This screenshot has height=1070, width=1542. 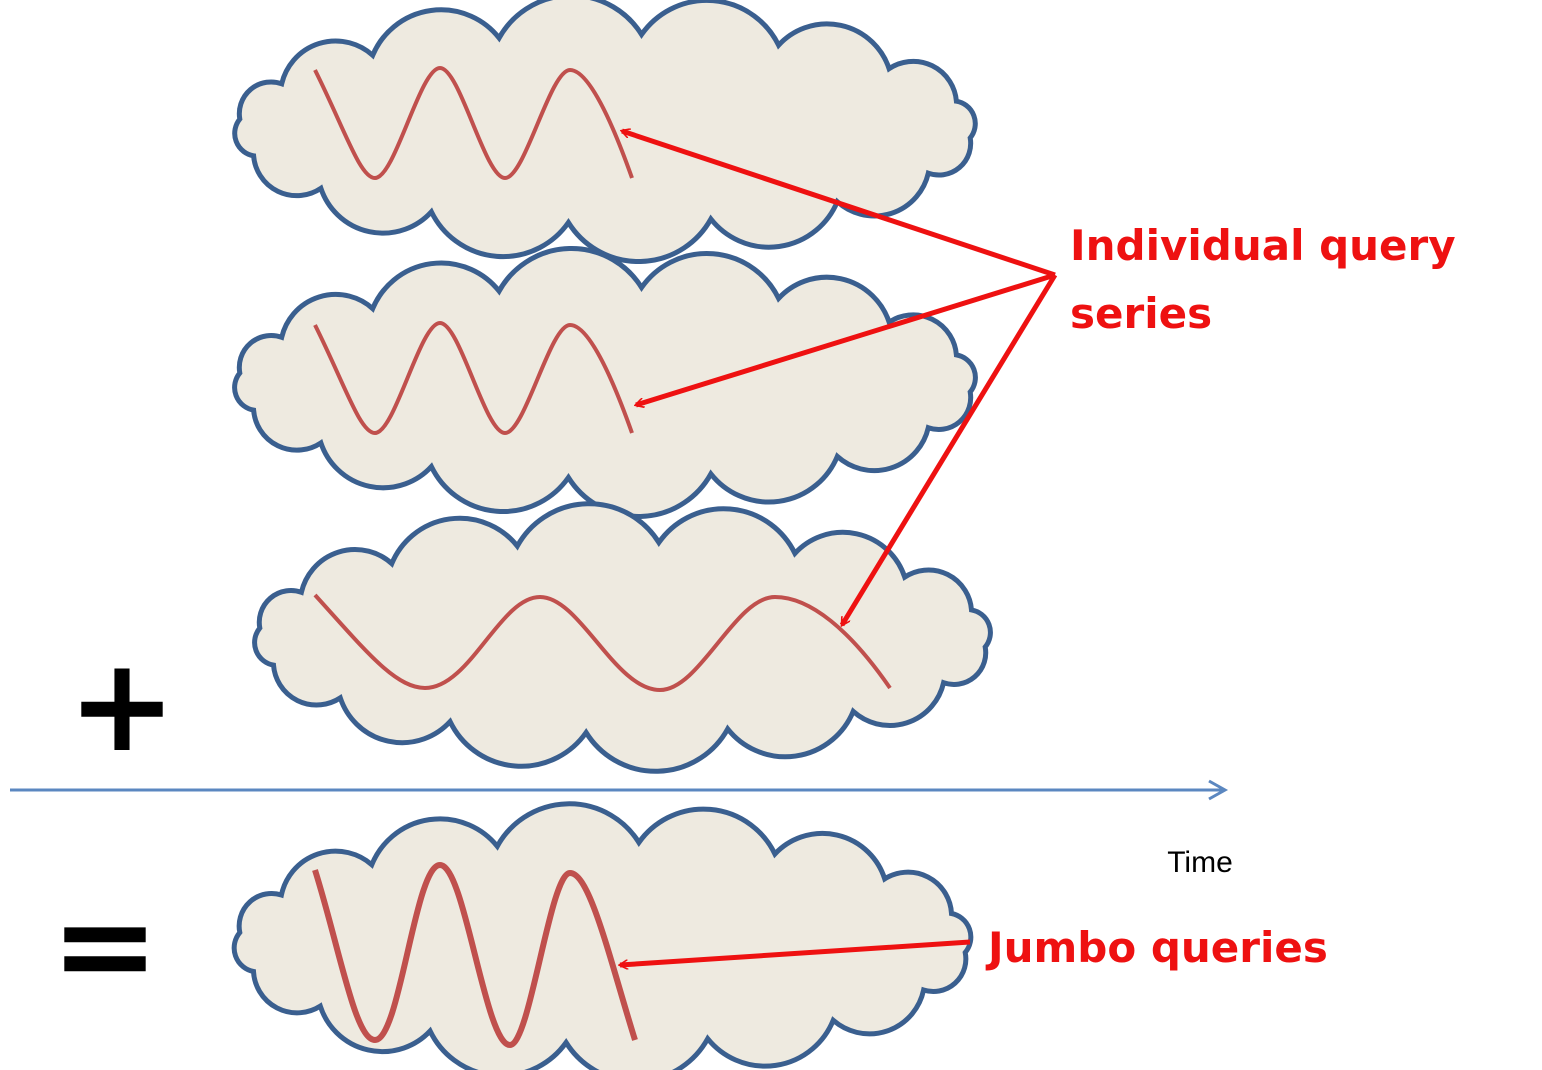 I want to click on axis-label: Time, so click(x=1200, y=862).